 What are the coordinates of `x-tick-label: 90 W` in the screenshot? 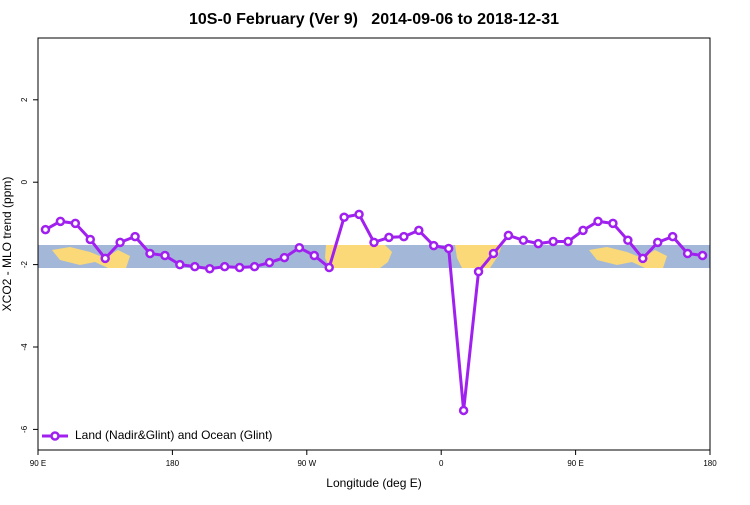 It's located at (306, 463).